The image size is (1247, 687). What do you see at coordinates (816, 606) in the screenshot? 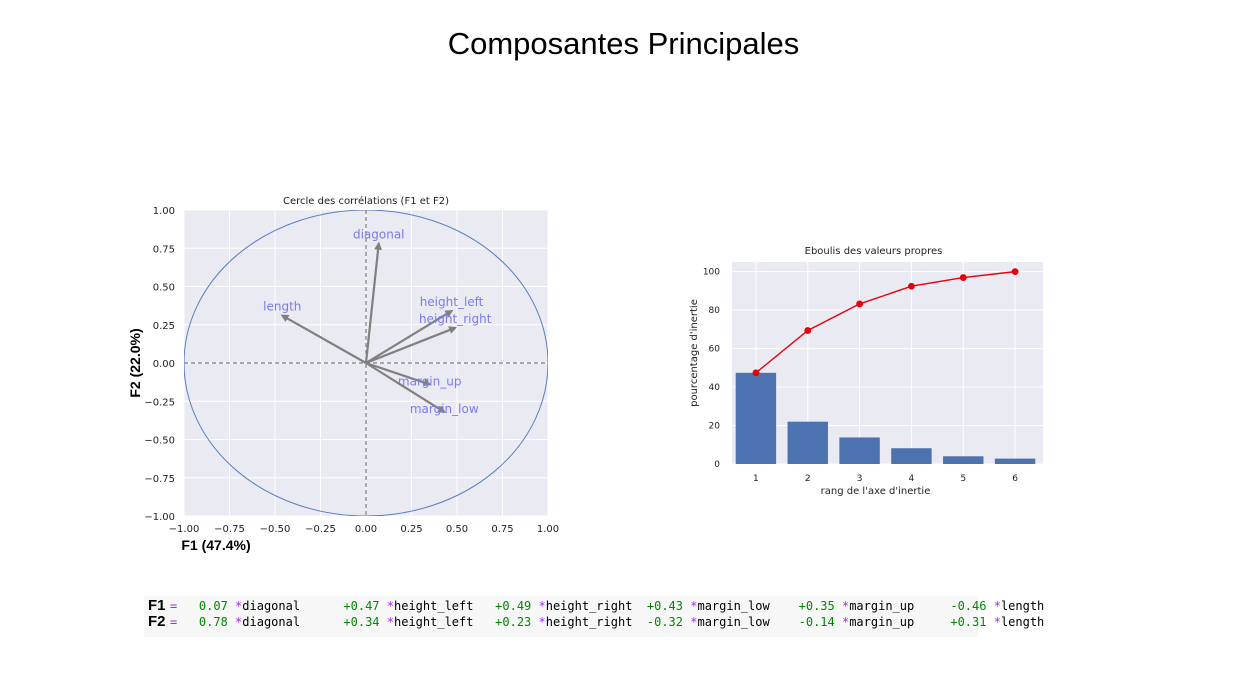
I see `coefficient: +0.35` at bounding box center [816, 606].